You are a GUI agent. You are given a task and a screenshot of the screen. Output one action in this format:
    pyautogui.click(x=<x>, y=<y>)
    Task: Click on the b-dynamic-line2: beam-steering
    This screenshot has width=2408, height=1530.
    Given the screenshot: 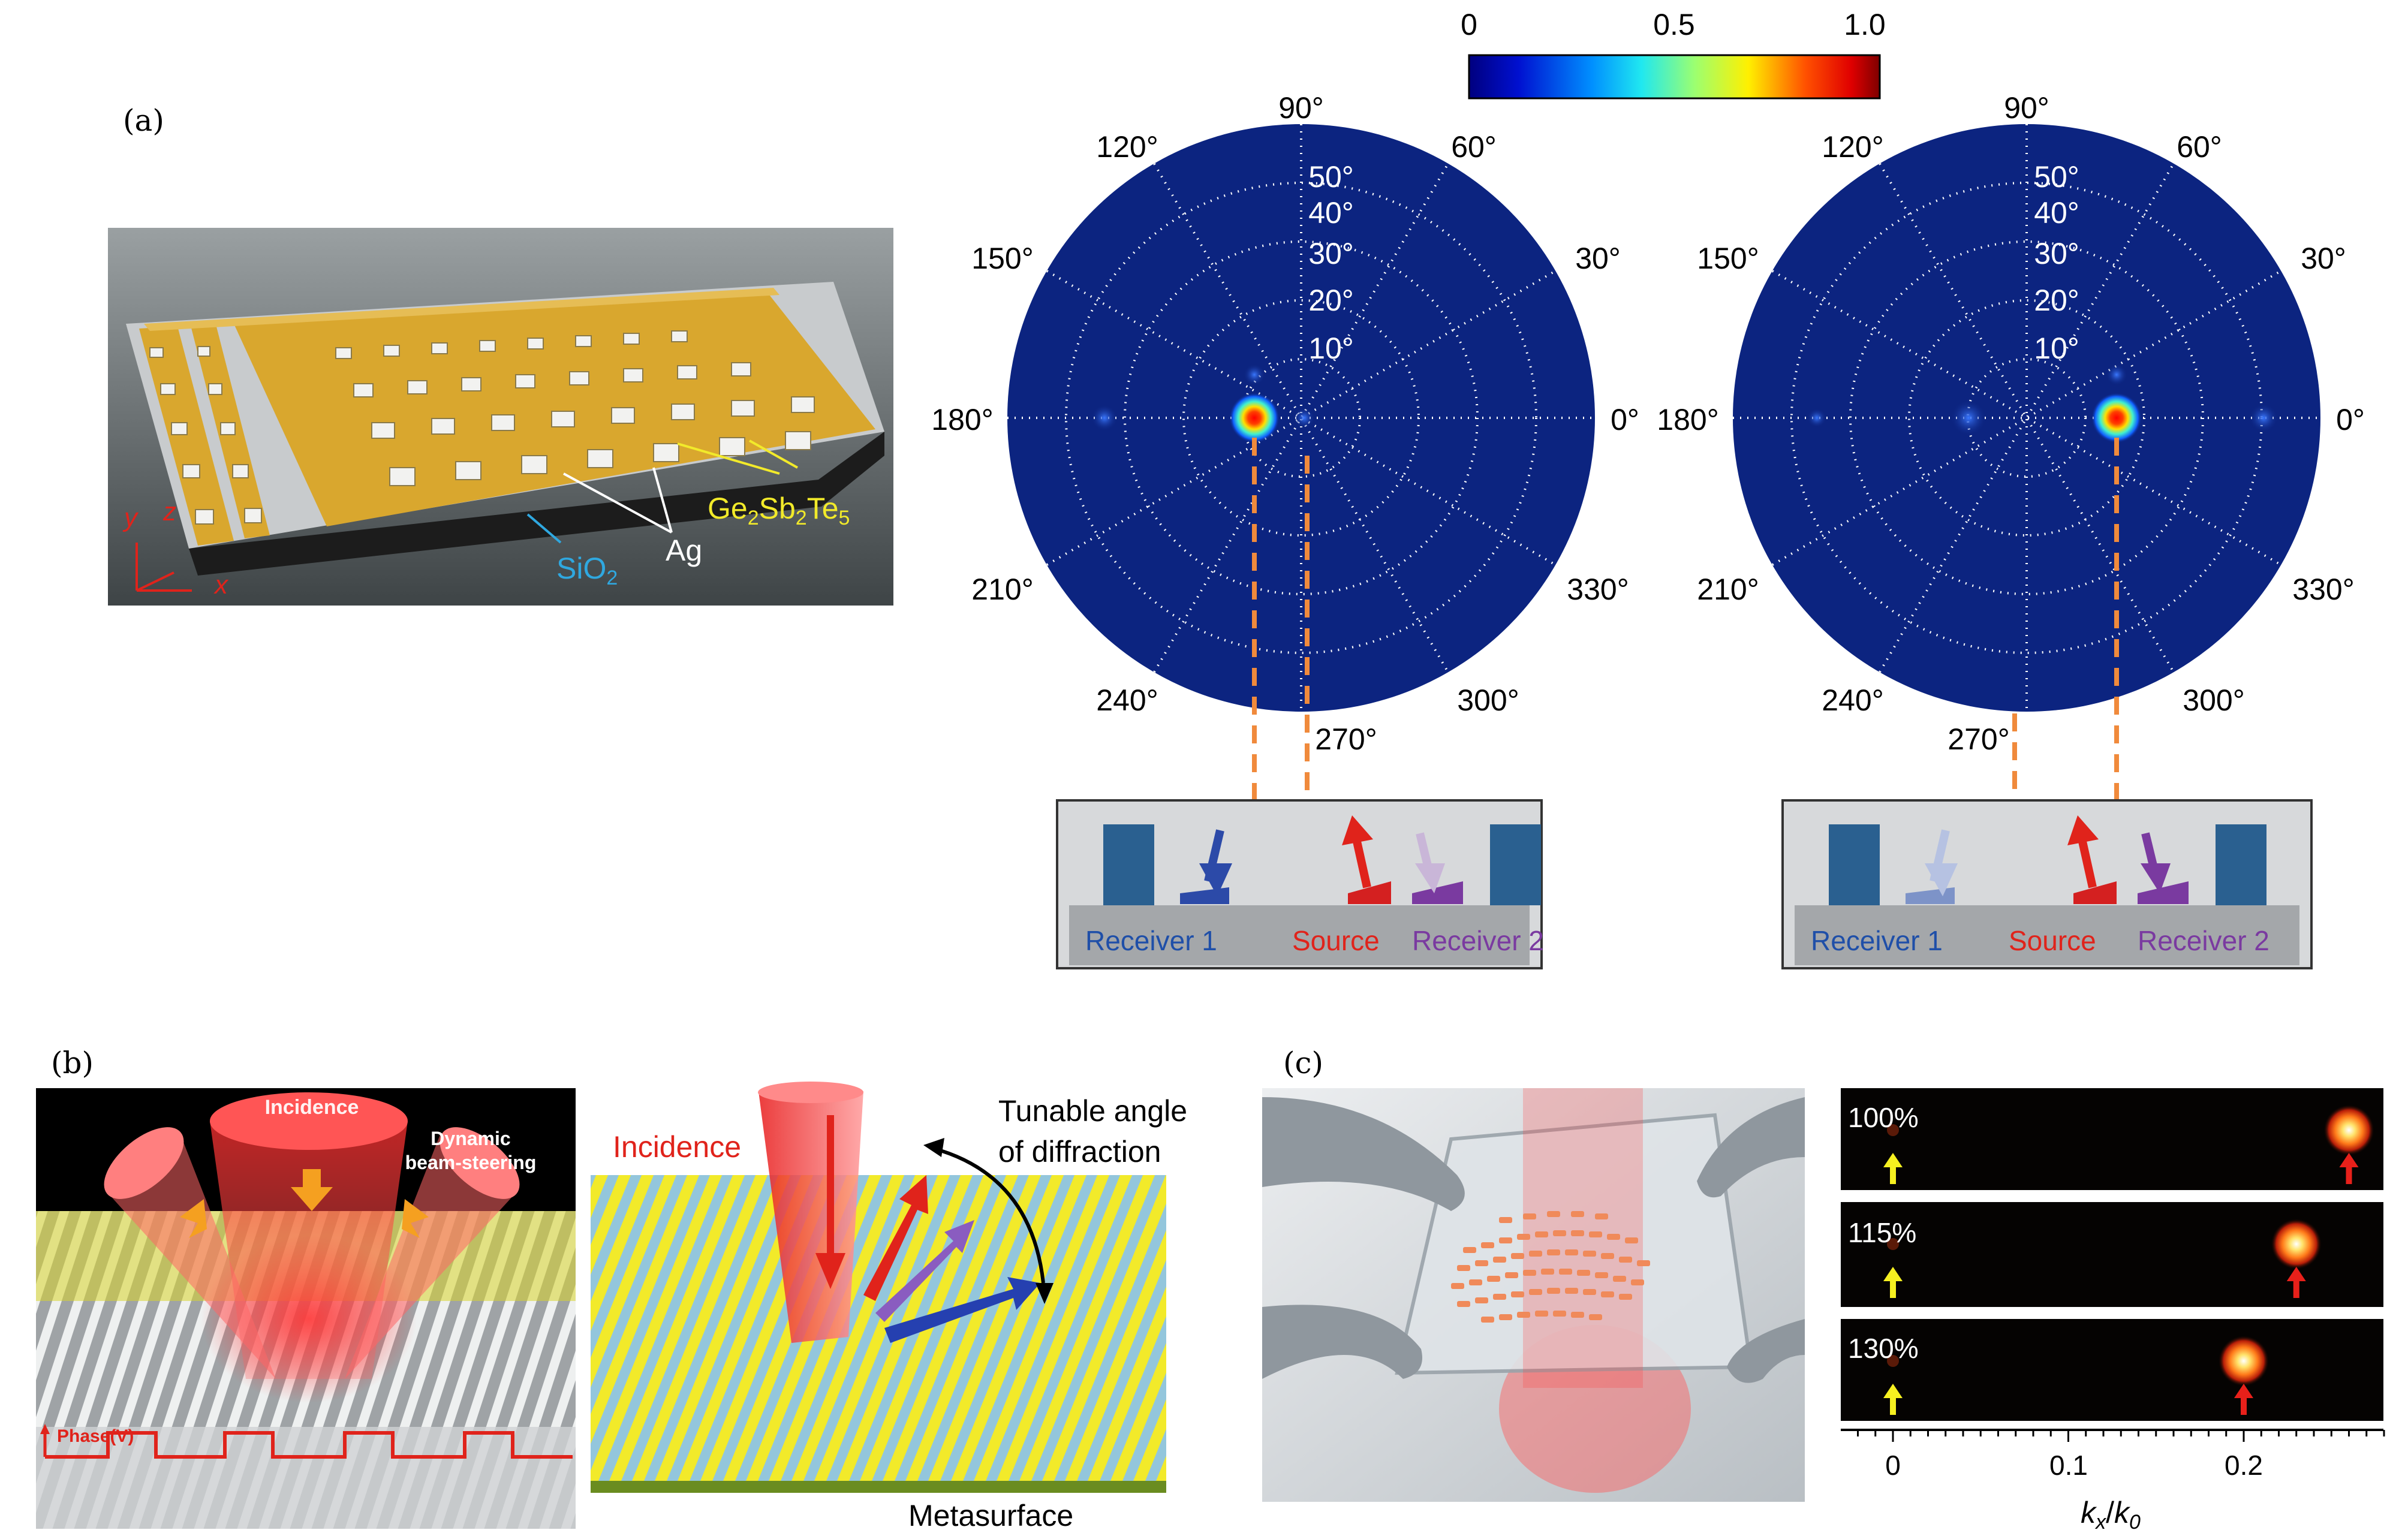 What is the action you would take?
    pyautogui.click(x=471, y=1162)
    